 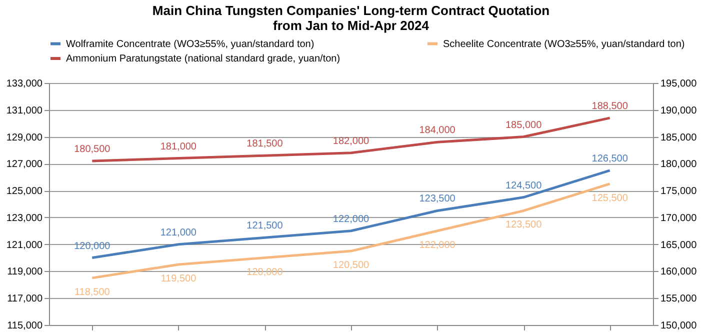 I want to click on y-tick-label: 131,000, so click(x=24, y=110).